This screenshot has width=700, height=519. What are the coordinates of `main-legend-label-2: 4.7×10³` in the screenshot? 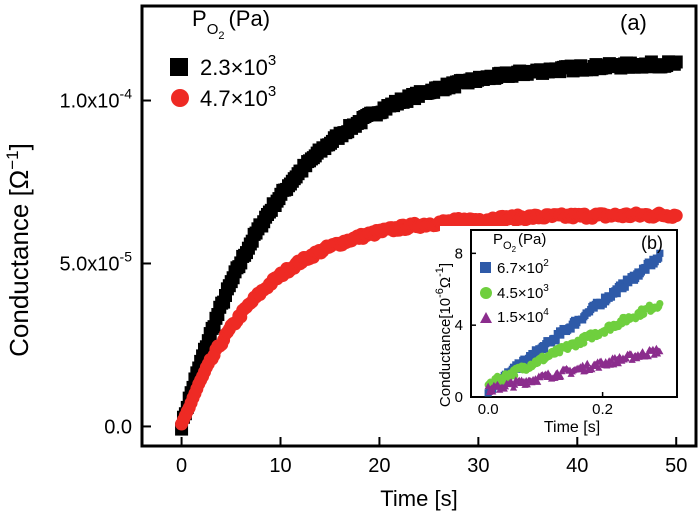 It's located at (238, 97).